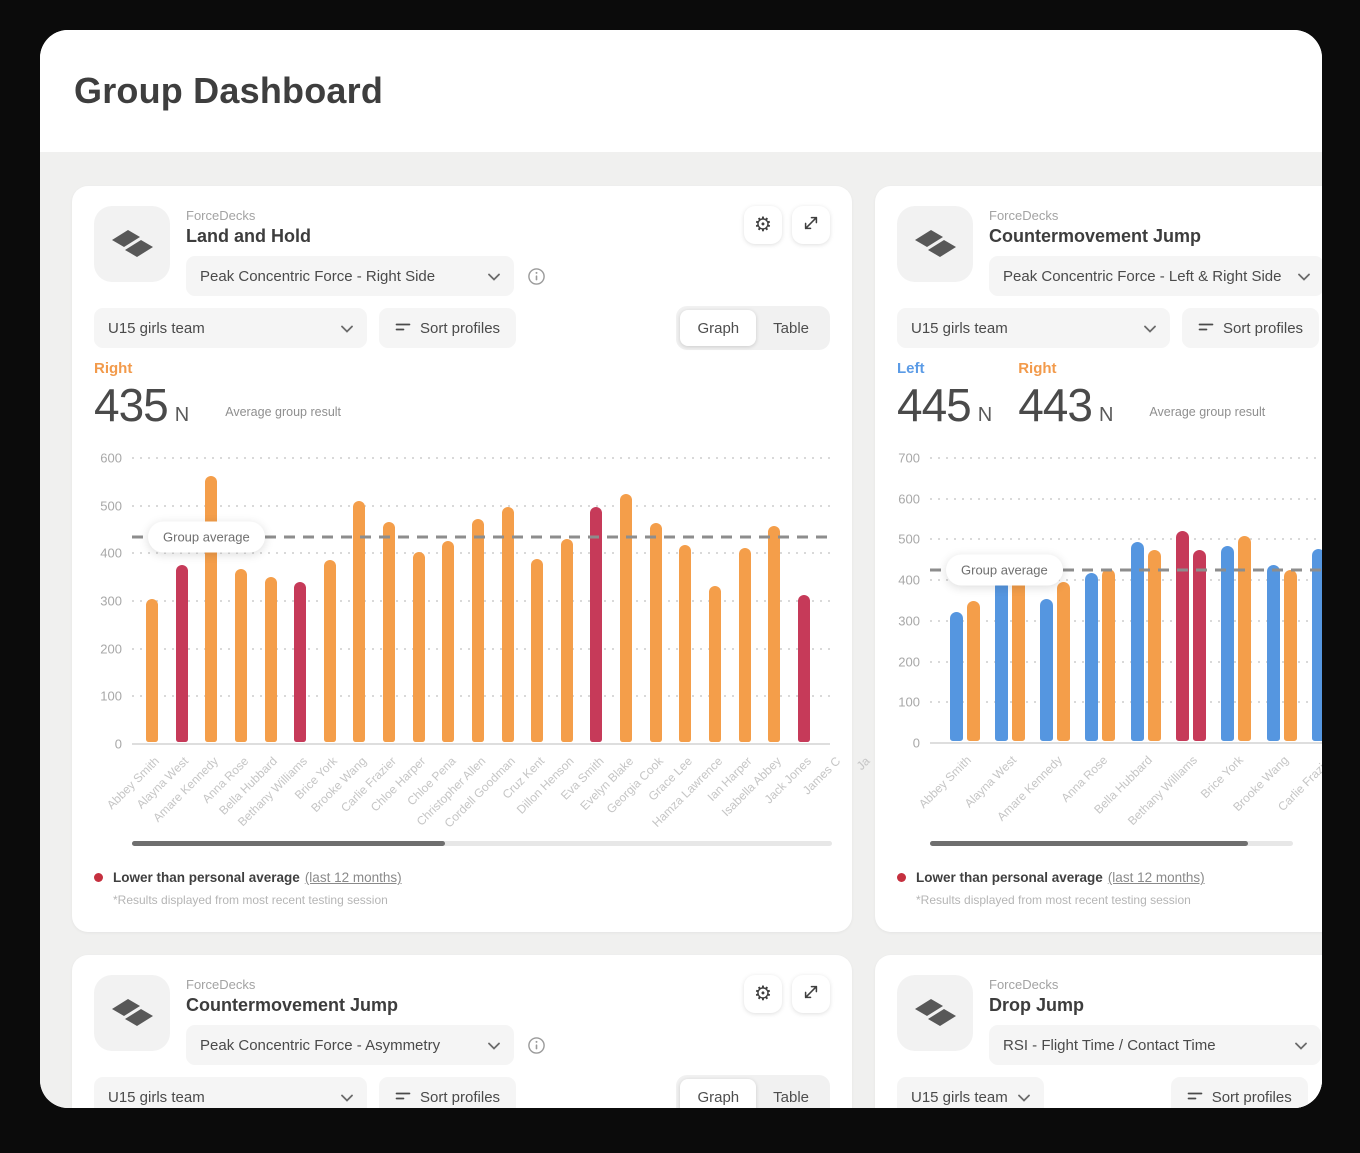 This screenshot has width=1360, height=1153. What do you see at coordinates (945, 405) in the screenshot?
I see `stat-value: 445 N` at bounding box center [945, 405].